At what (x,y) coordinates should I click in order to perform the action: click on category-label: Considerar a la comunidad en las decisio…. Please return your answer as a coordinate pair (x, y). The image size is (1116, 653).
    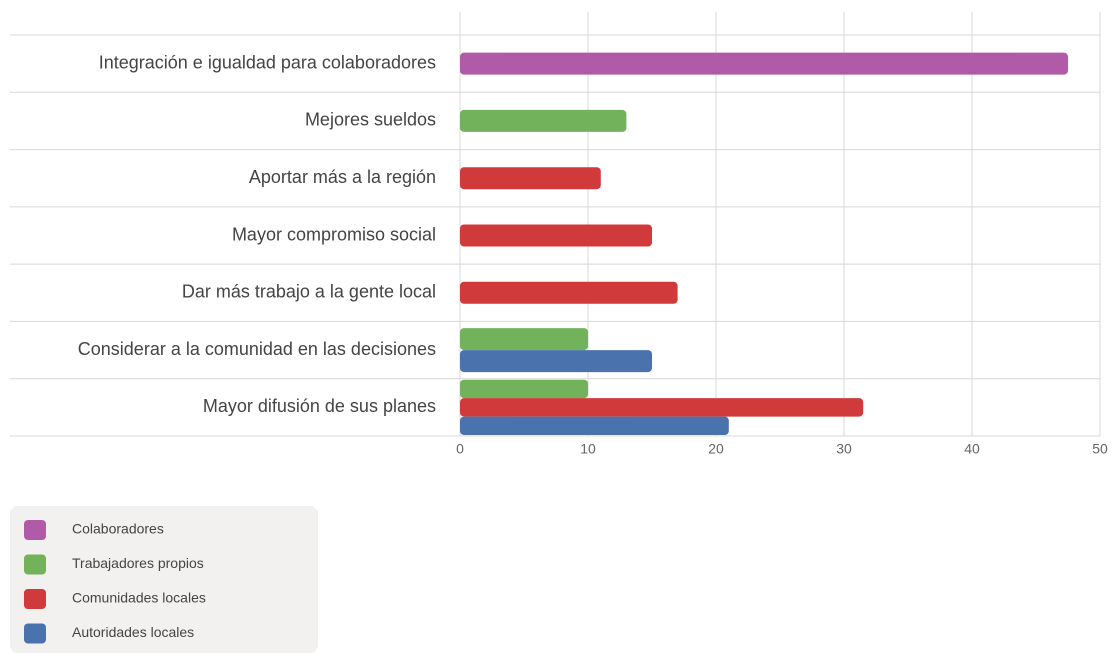
    Looking at the image, I should click on (257, 349).